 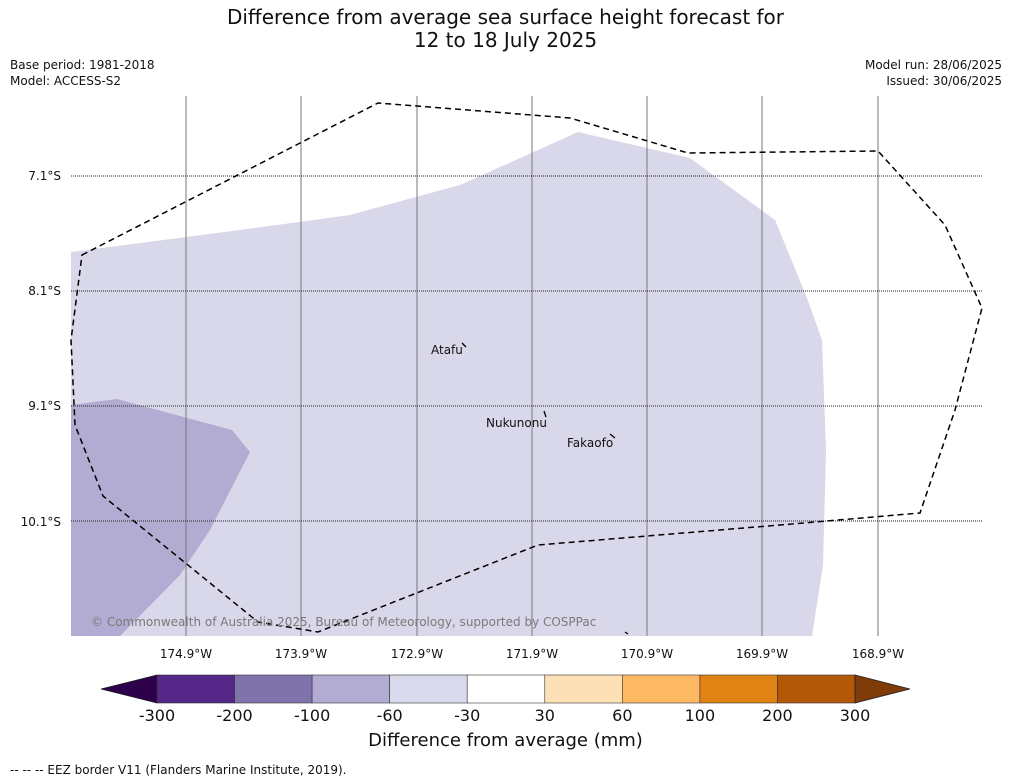 I want to click on title-line-2: 12 to 18 July 2025, so click(x=505, y=40).